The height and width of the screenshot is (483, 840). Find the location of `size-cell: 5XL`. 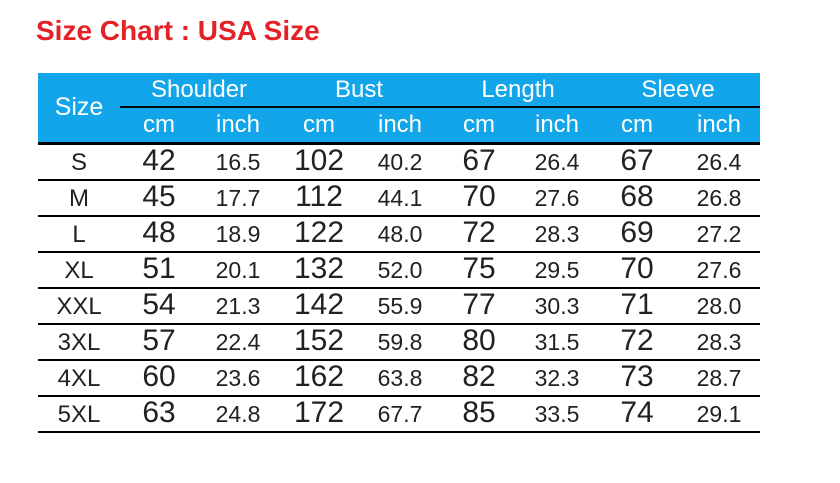

size-cell: 5XL is located at coordinates (79, 414).